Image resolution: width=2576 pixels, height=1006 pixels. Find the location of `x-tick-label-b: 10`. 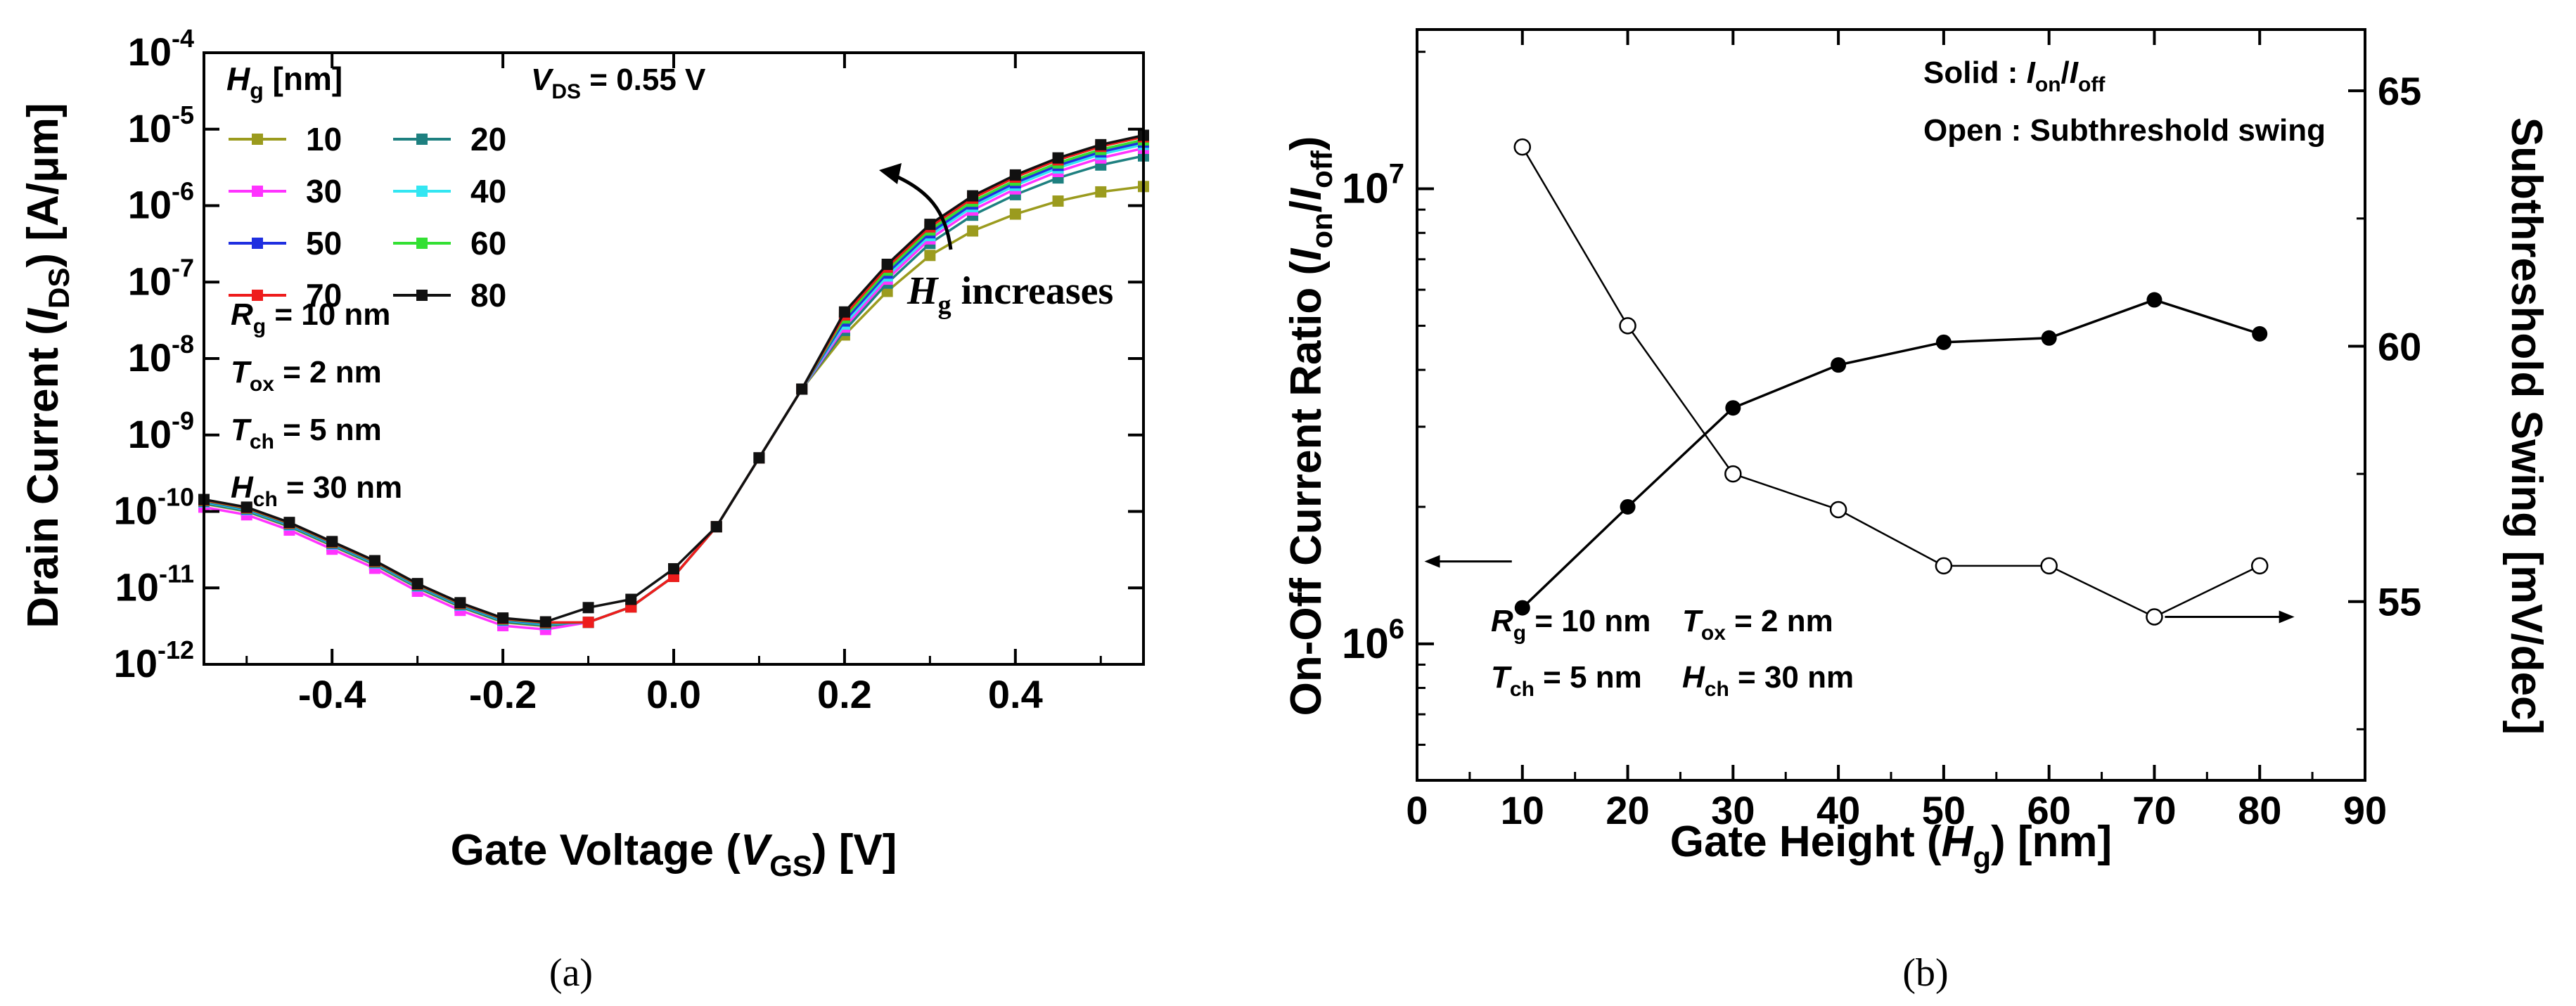

x-tick-label-b: 10 is located at coordinates (1522, 810).